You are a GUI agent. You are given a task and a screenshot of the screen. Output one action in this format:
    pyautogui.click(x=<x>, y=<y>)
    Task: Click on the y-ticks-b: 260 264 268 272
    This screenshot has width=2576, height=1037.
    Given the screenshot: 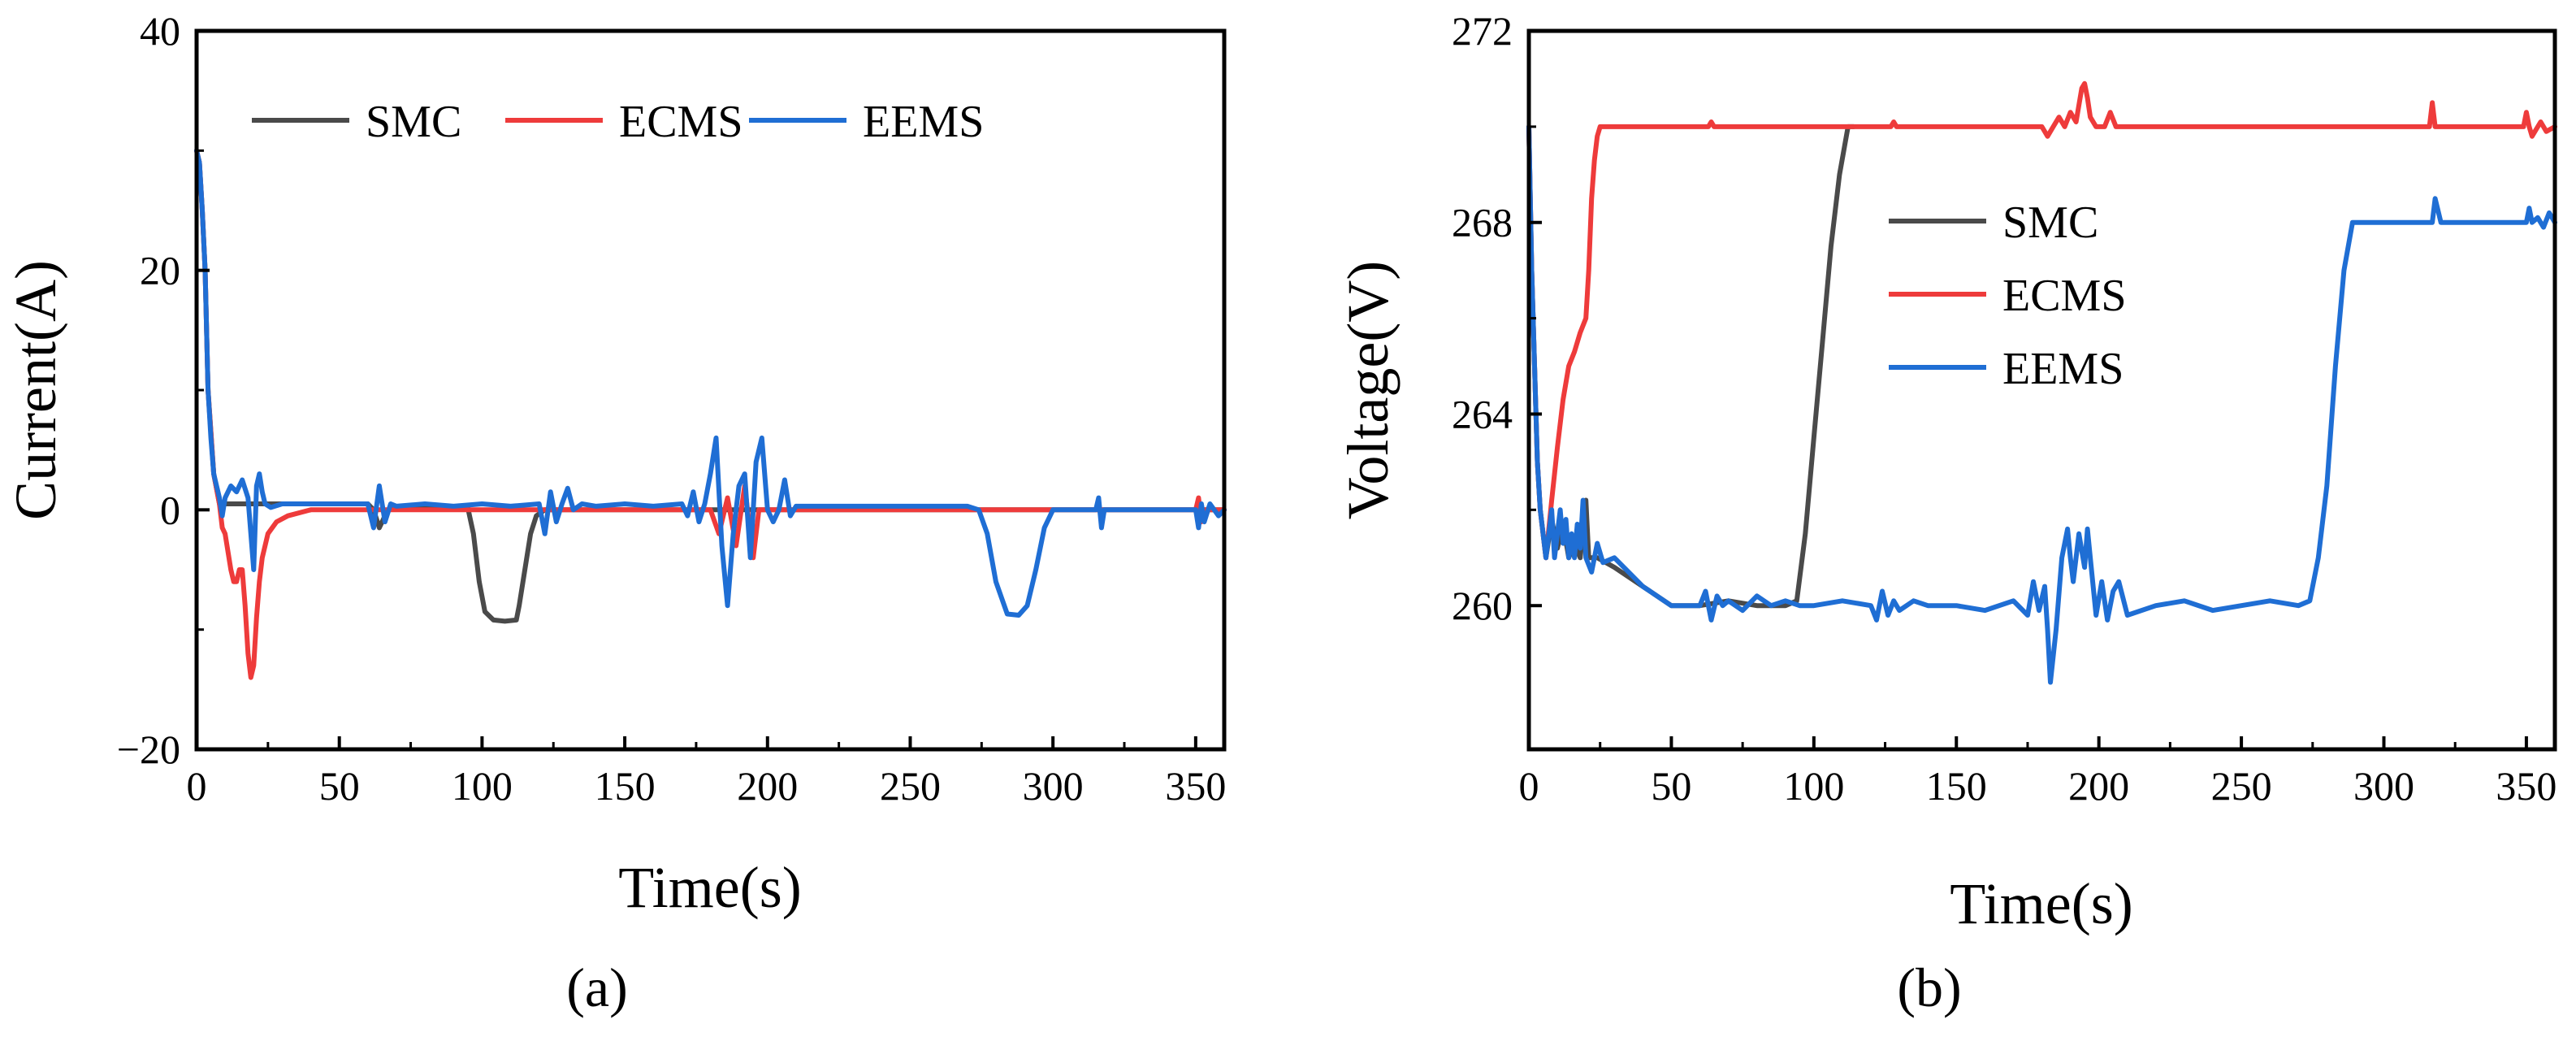 What is the action you would take?
    pyautogui.click(x=1497, y=318)
    